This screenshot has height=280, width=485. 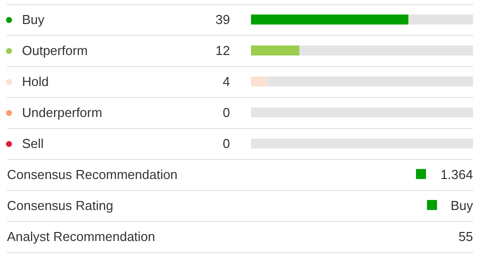 I want to click on text: Buy, so click(x=461, y=206).